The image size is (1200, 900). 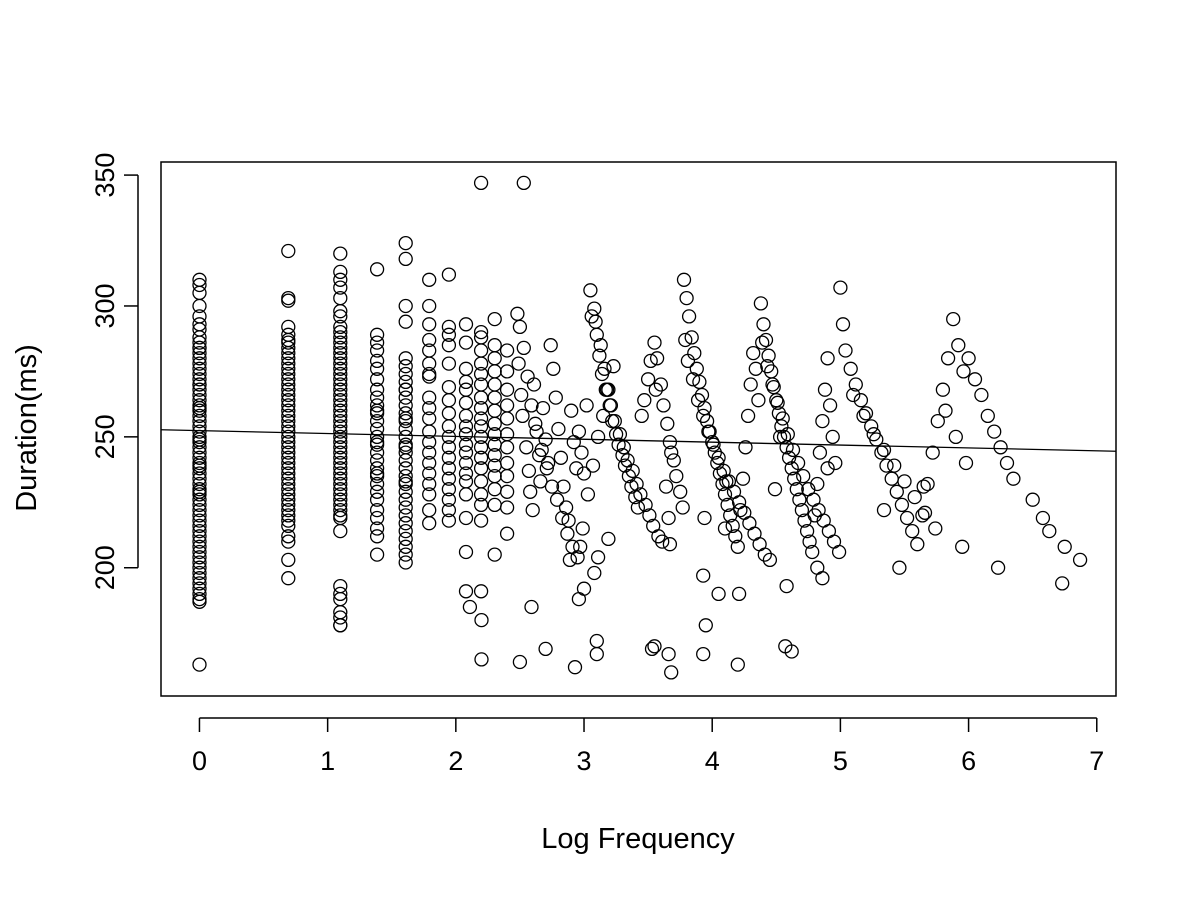 What do you see at coordinates (968, 761) in the screenshot?
I see `x-tick-label: 6` at bounding box center [968, 761].